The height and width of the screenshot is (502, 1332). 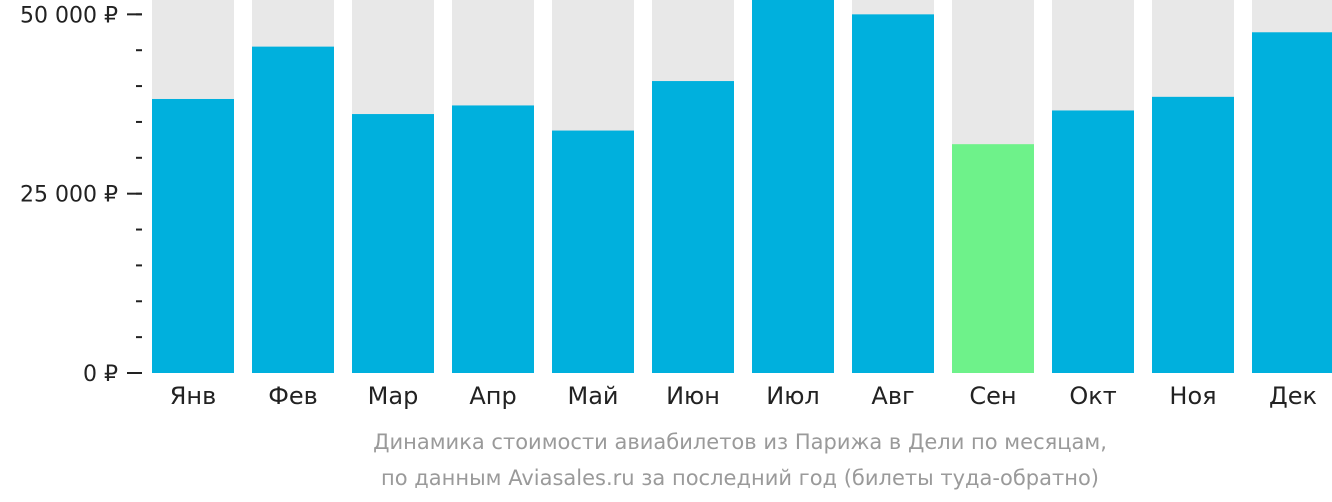 I want to click on x-tick-label: Авг, so click(x=892, y=396).